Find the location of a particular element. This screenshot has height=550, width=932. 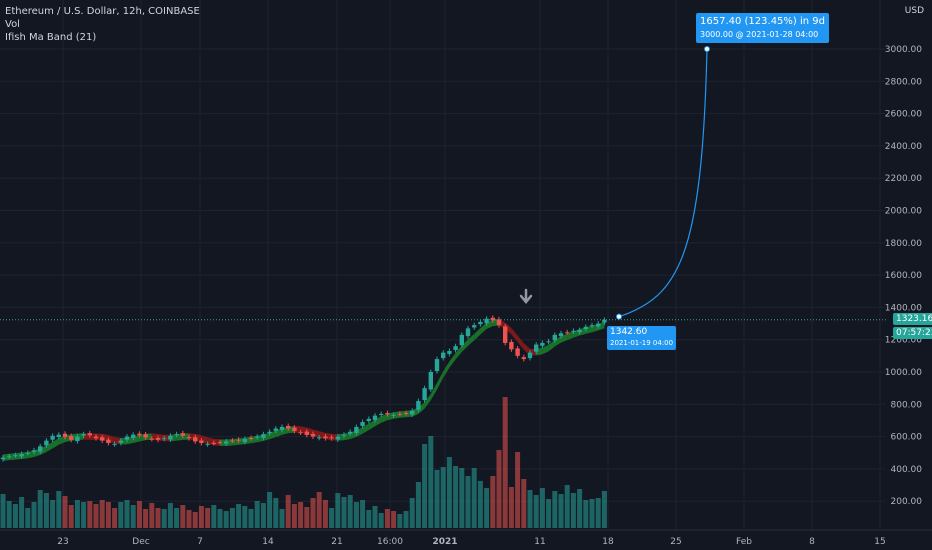

projection-end-point is located at coordinates (707, 49).